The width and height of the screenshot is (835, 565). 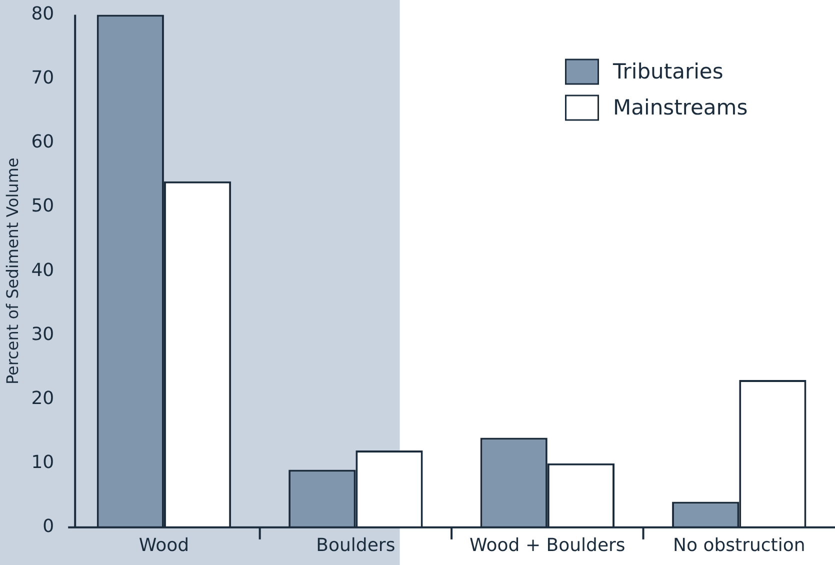 I want to click on legend-label: Mainstreams, so click(x=680, y=107).